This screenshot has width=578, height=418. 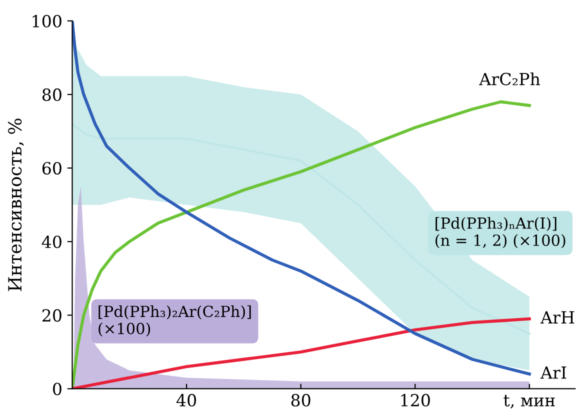 I want to click on series-label: [Pd(PPh₃)₂Ar(C₂Ph)] (×100), so click(x=174, y=320).